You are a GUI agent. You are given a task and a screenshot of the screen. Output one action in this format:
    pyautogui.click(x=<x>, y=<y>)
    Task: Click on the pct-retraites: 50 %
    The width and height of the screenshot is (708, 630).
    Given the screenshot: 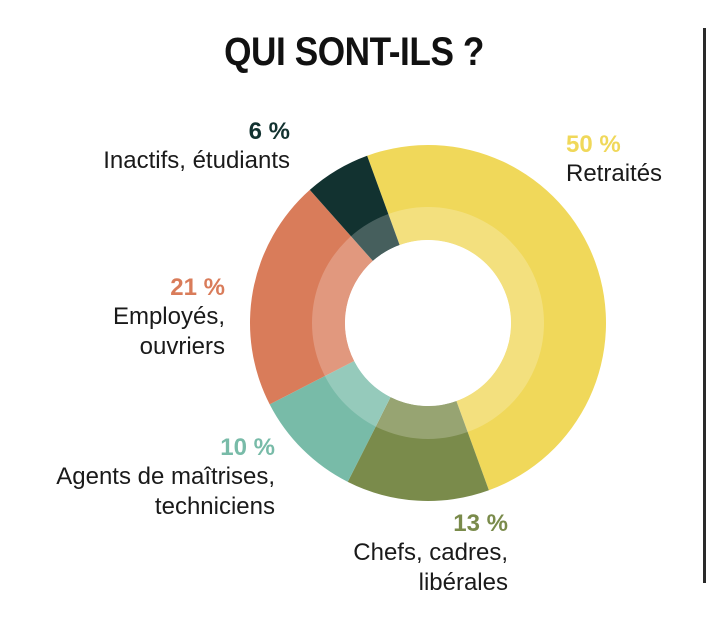 What is the action you would take?
    pyautogui.click(x=593, y=144)
    